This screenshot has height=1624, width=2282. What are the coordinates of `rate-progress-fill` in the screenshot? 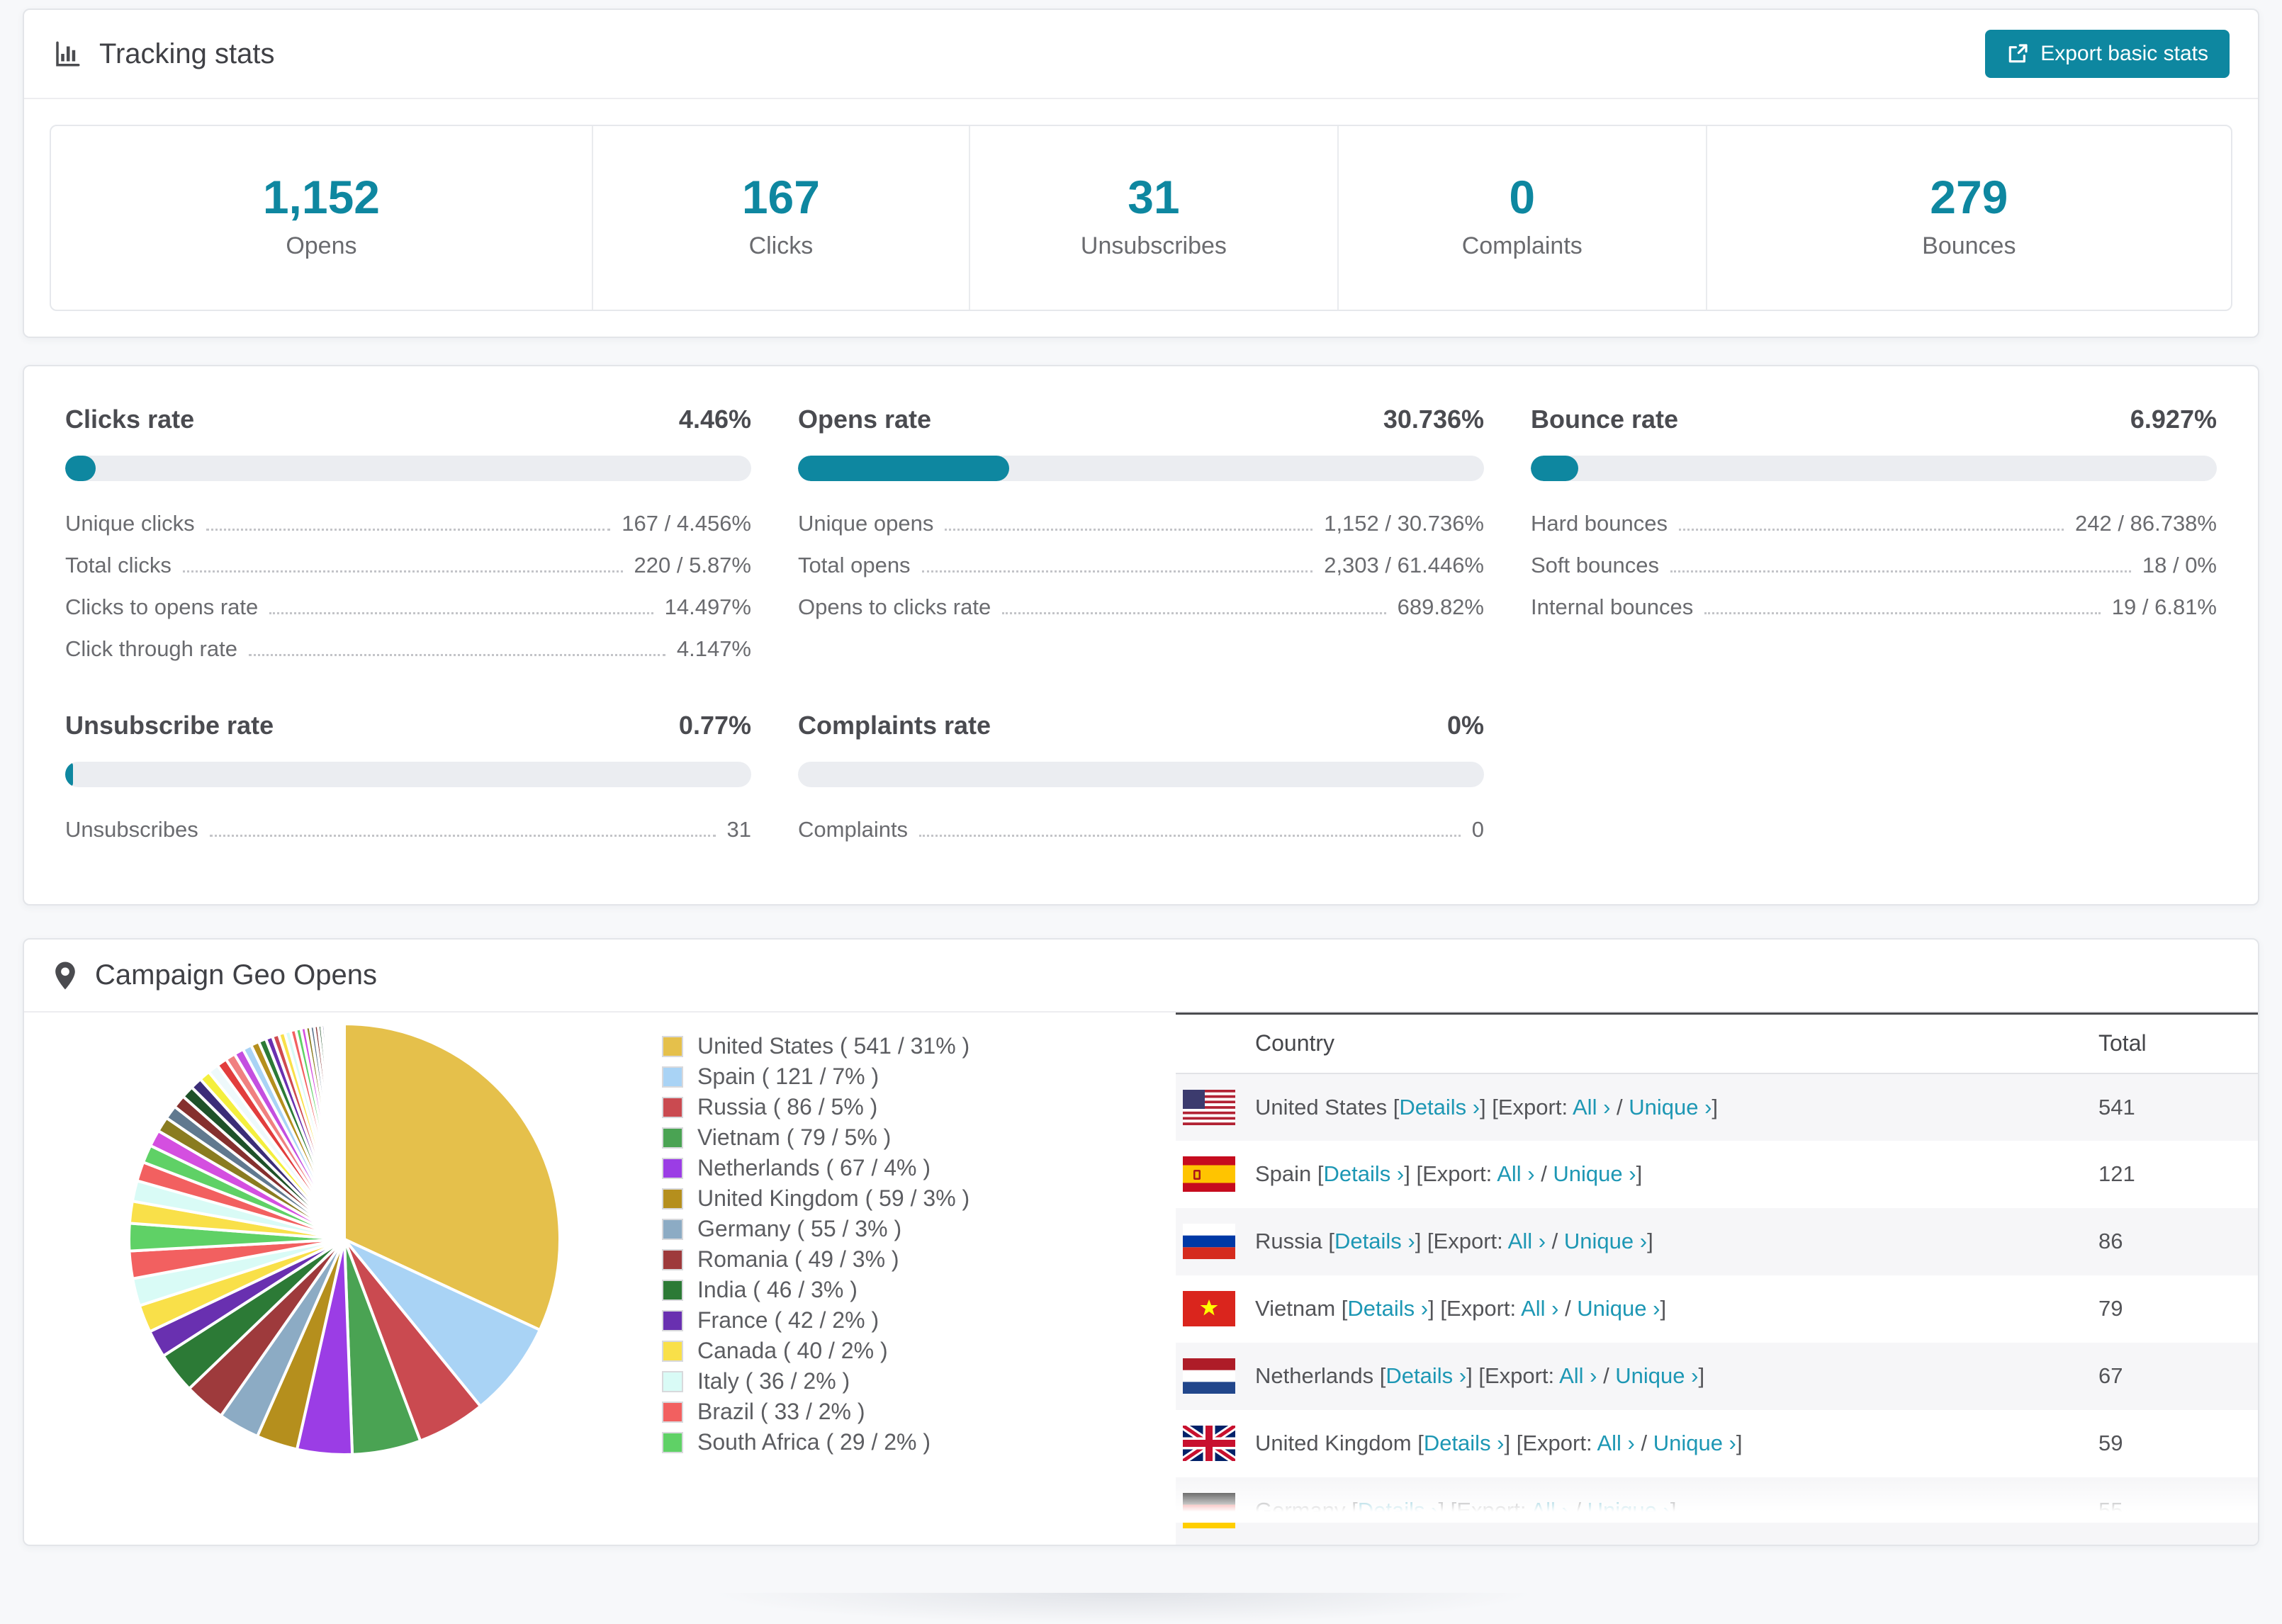 It's located at (81, 469).